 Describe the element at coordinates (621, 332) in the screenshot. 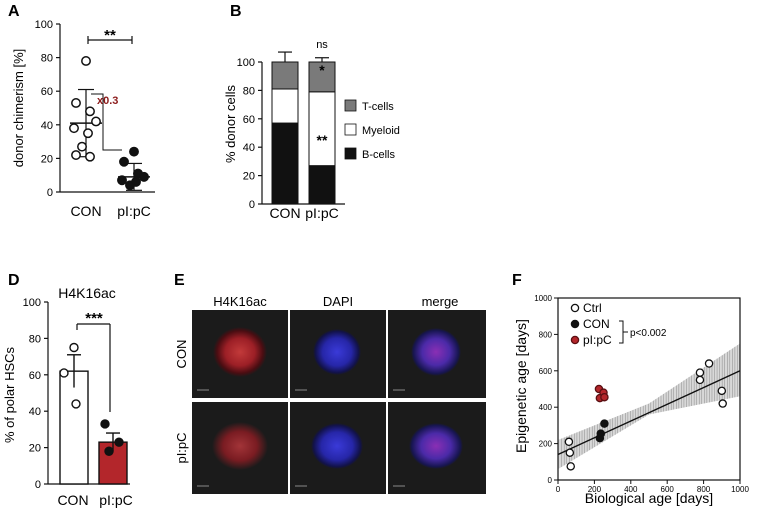

I see `panel-f-legend-bracket` at that location.